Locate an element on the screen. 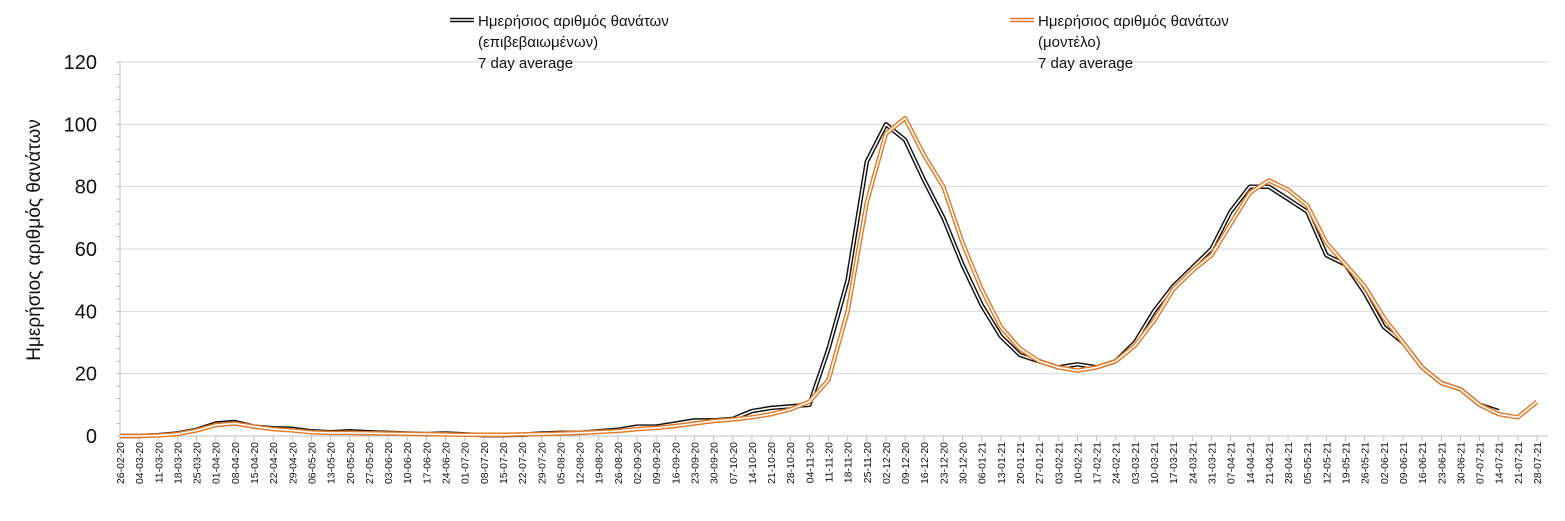 The height and width of the screenshot is (521, 1565). x-tick-label: 02-12-20 is located at coordinates (887, 463).